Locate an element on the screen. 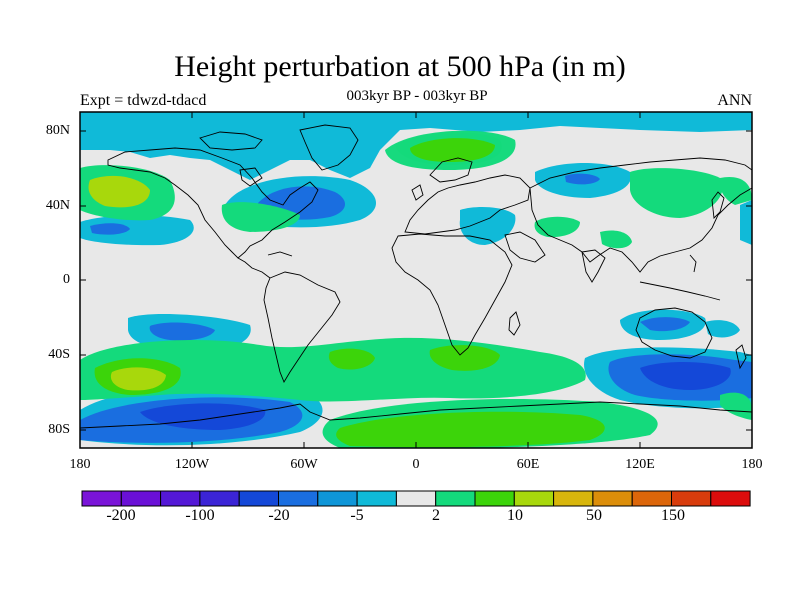 This screenshot has height=600, width=800. colorbar is located at coordinates (416, 498).